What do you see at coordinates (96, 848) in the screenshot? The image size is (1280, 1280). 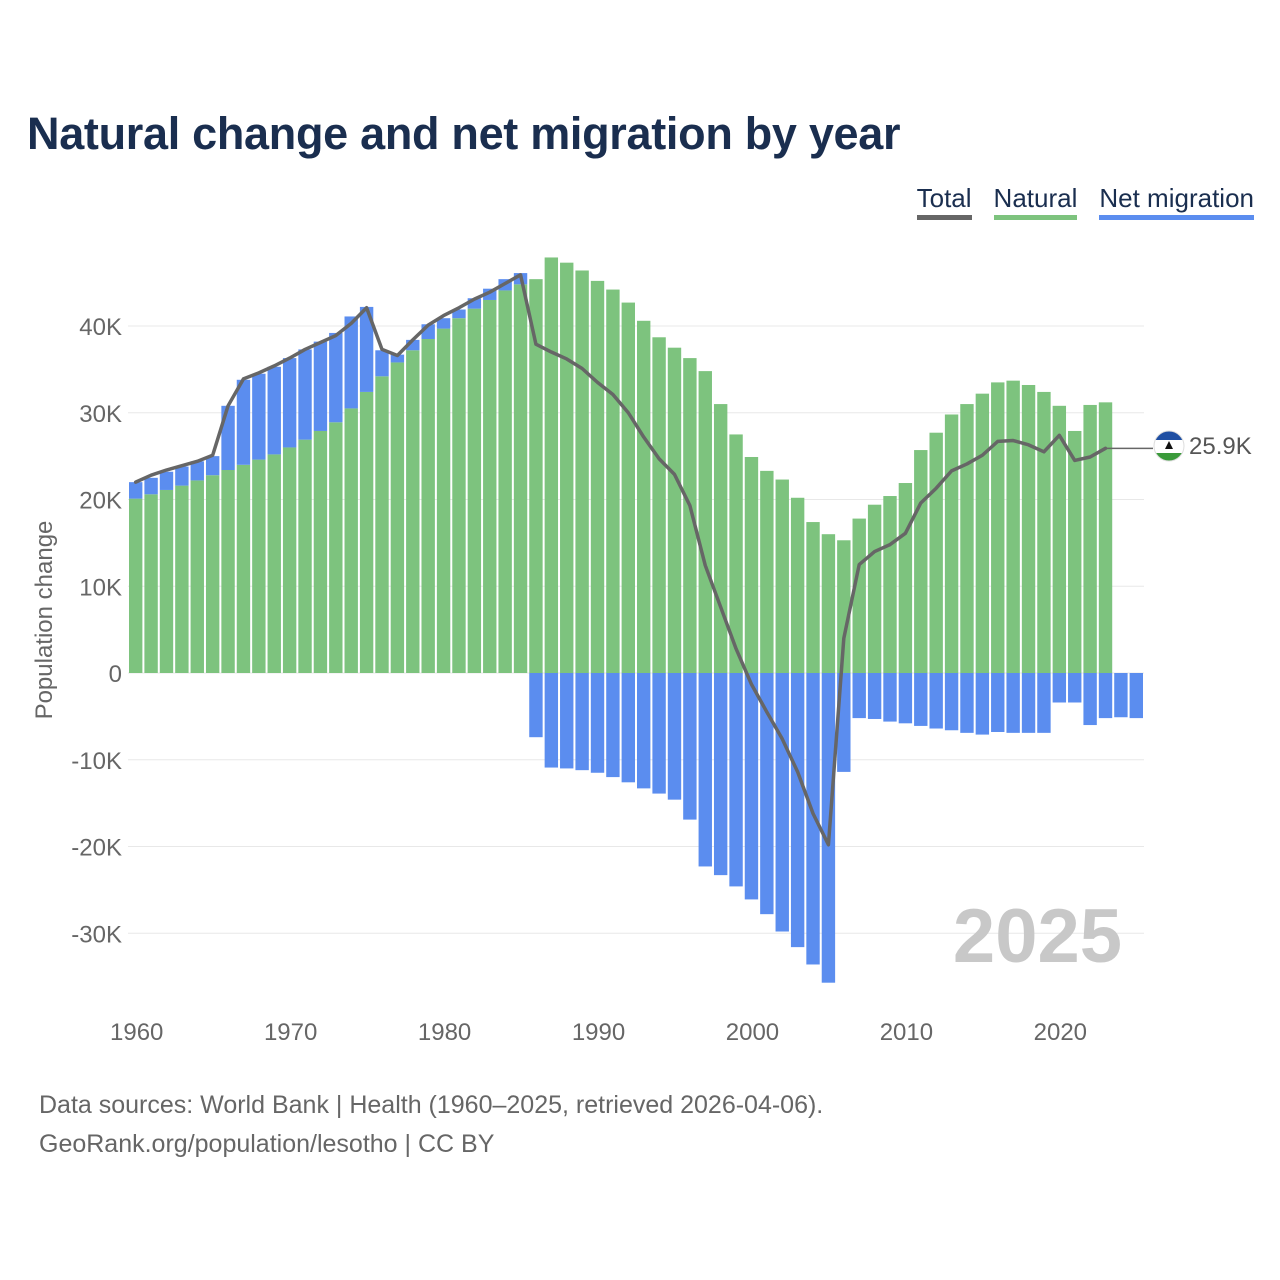 I see `y-tick-label: -20K` at bounding box center [96, 848].